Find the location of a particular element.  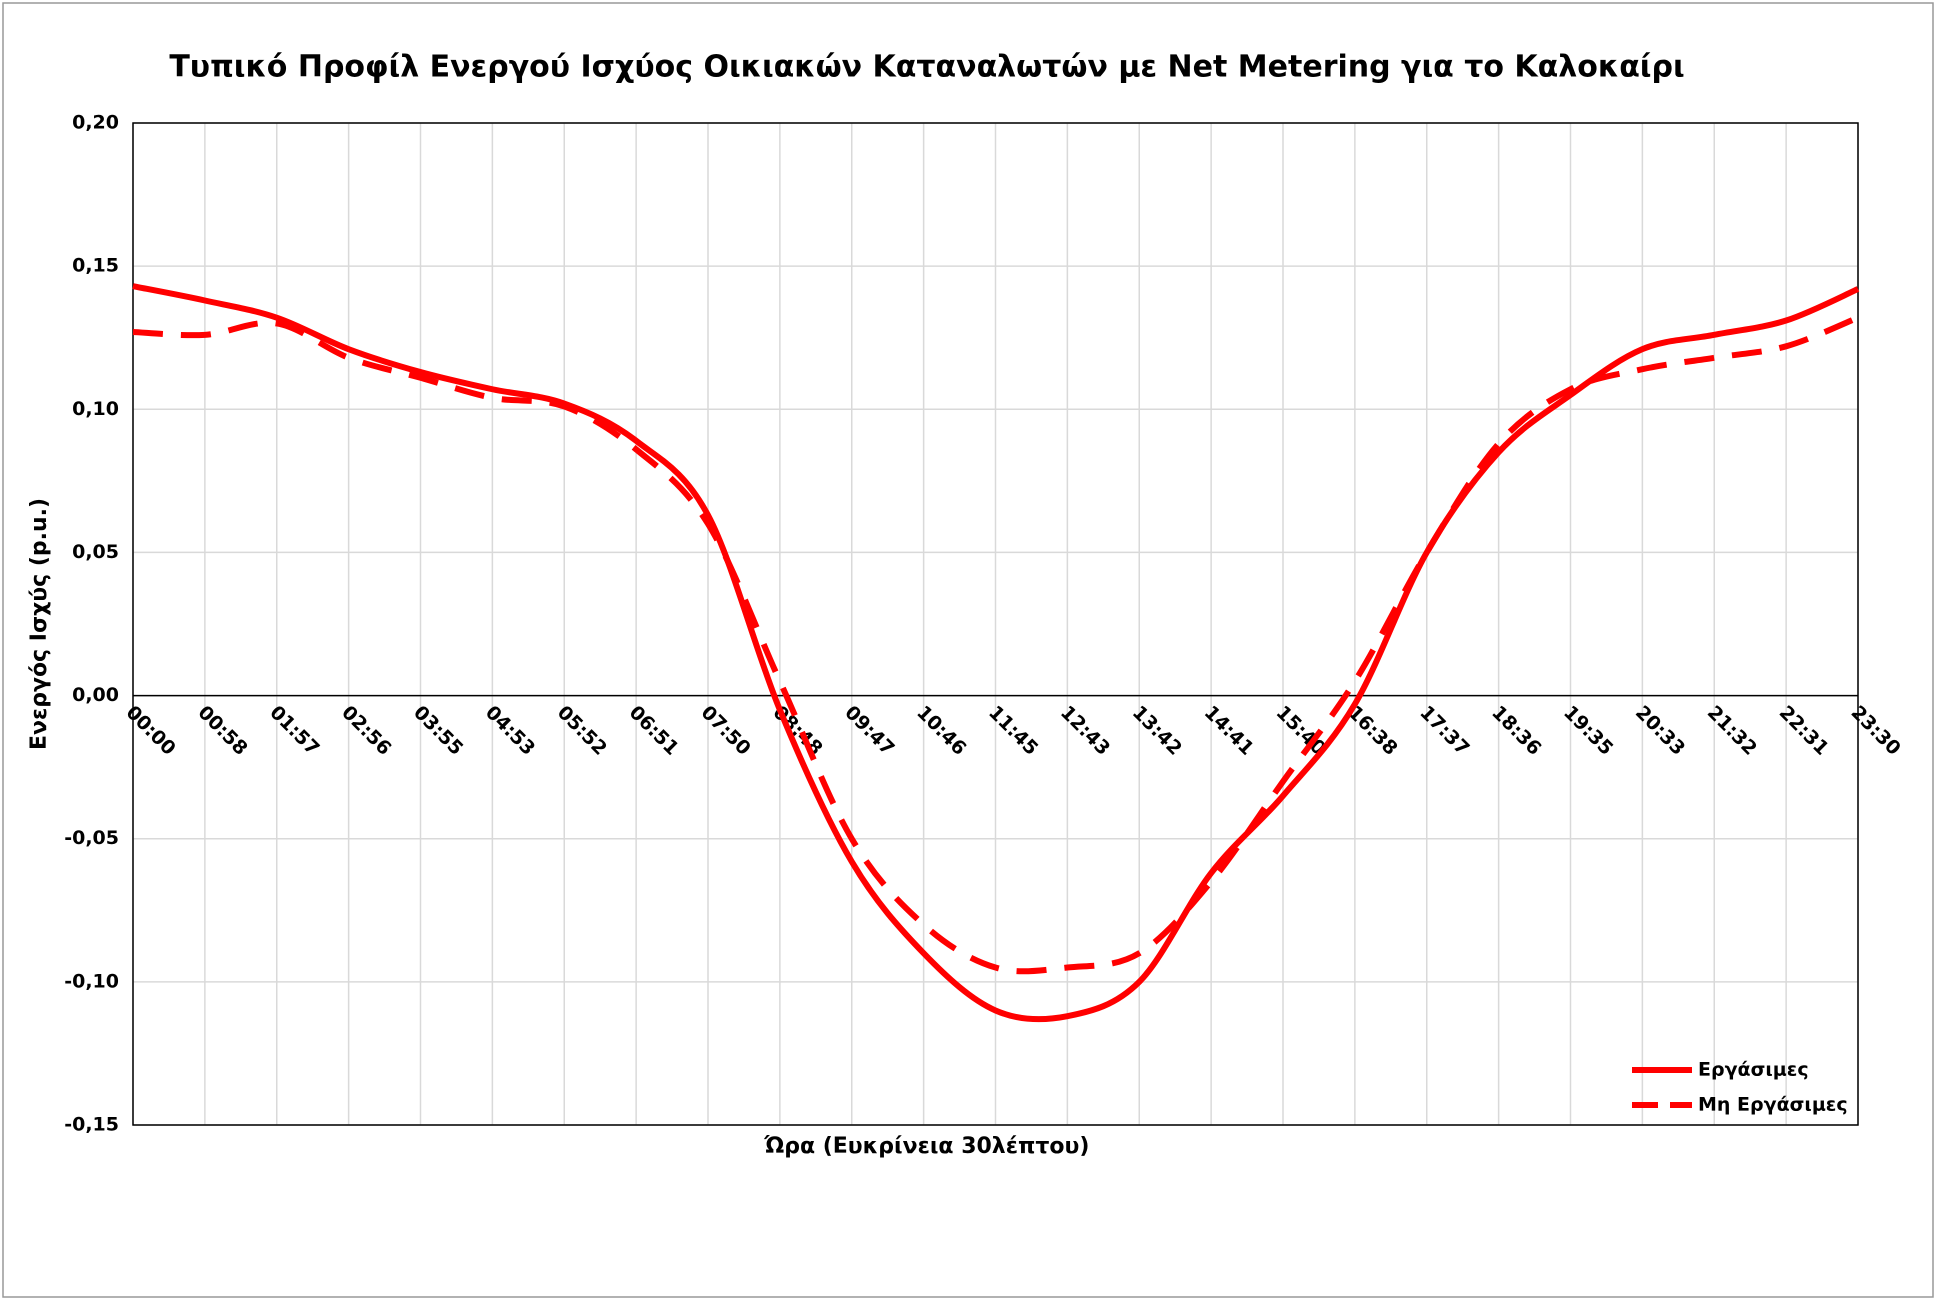

legend-label: Εργάσιμες is located at coordinates (1753, 1070).